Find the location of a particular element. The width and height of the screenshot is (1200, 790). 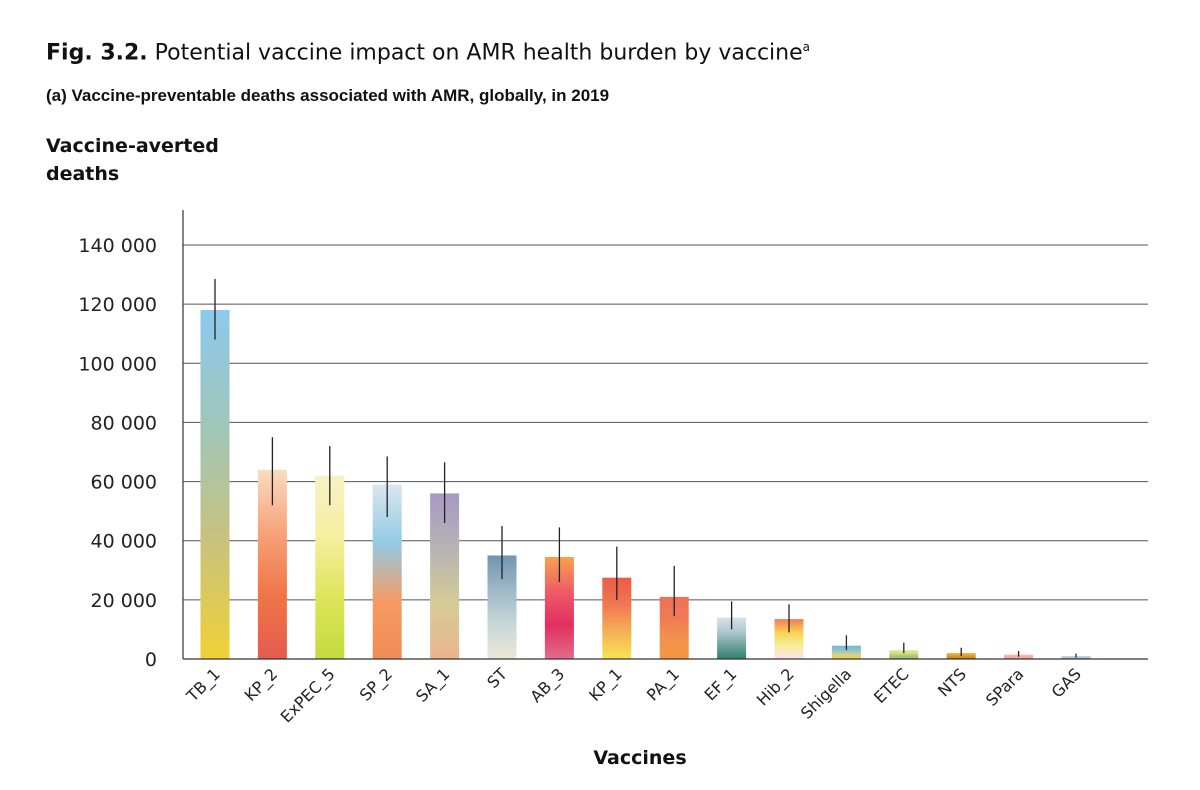

y-tick-label: 20 000 is located at coordinates (124, 601).